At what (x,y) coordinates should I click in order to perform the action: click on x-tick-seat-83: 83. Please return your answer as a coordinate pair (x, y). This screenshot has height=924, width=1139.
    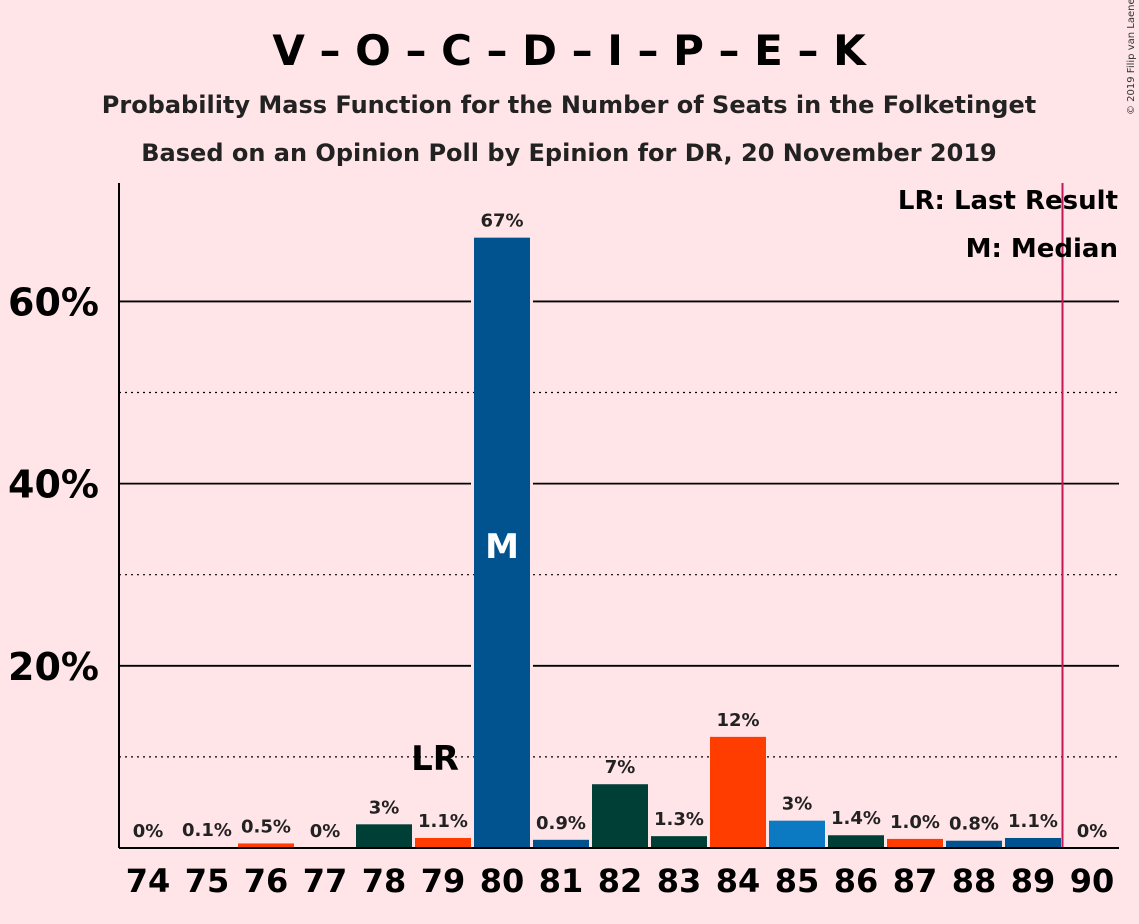
    Looking at the image, I should click on (679, 881).